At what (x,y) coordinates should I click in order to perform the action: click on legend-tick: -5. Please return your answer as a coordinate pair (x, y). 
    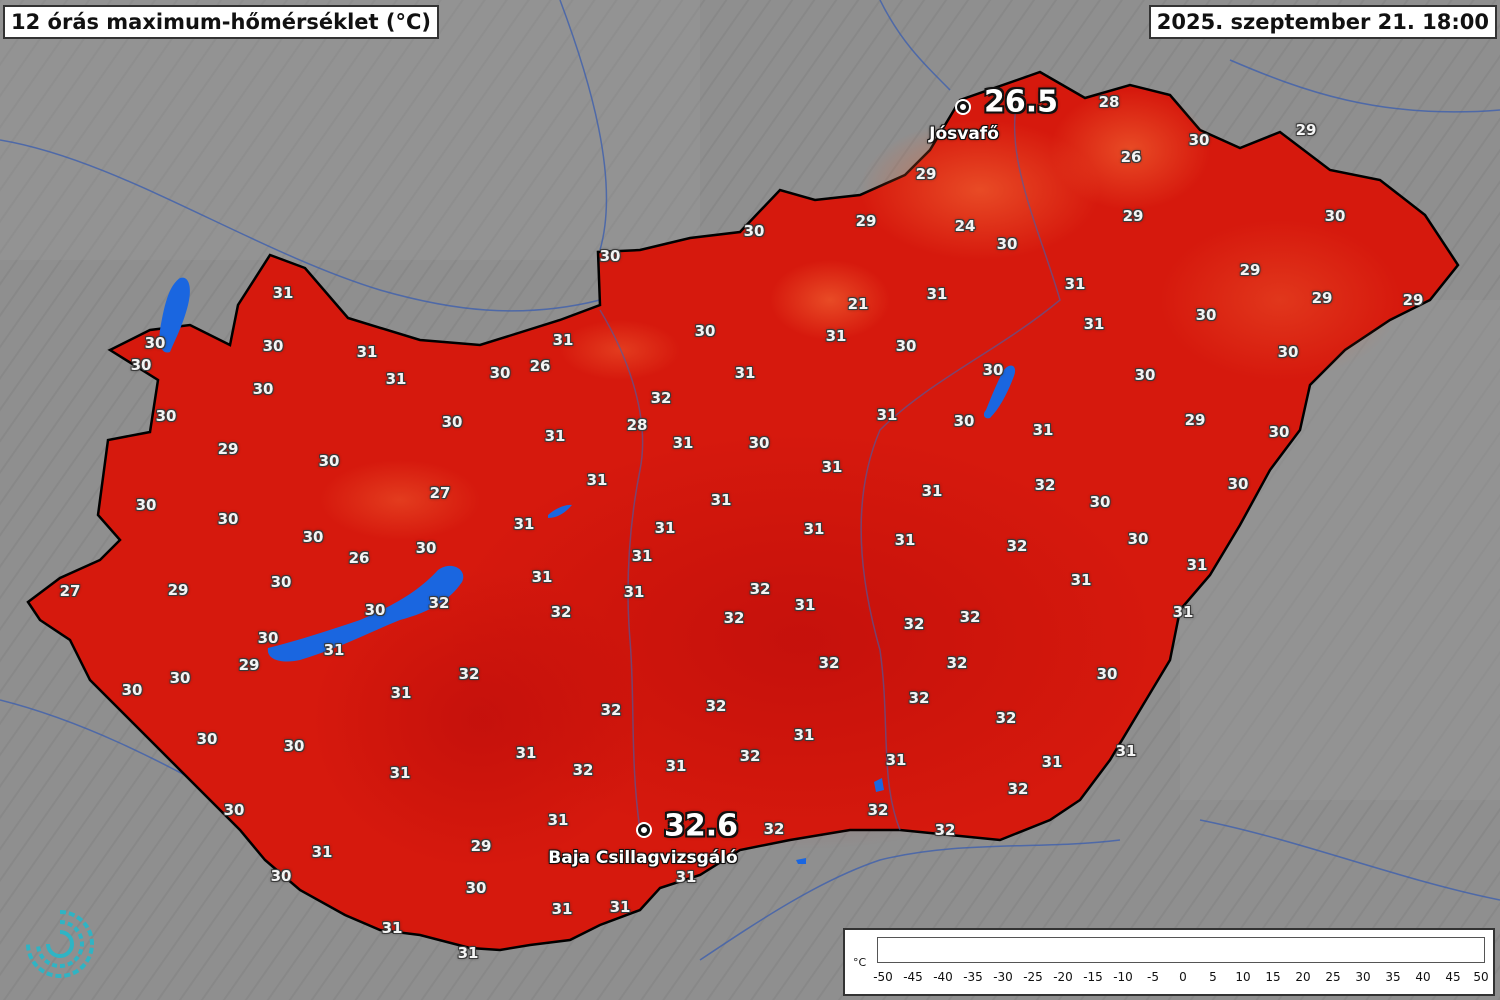
    Looking at the image, I should click on (1153, 977).